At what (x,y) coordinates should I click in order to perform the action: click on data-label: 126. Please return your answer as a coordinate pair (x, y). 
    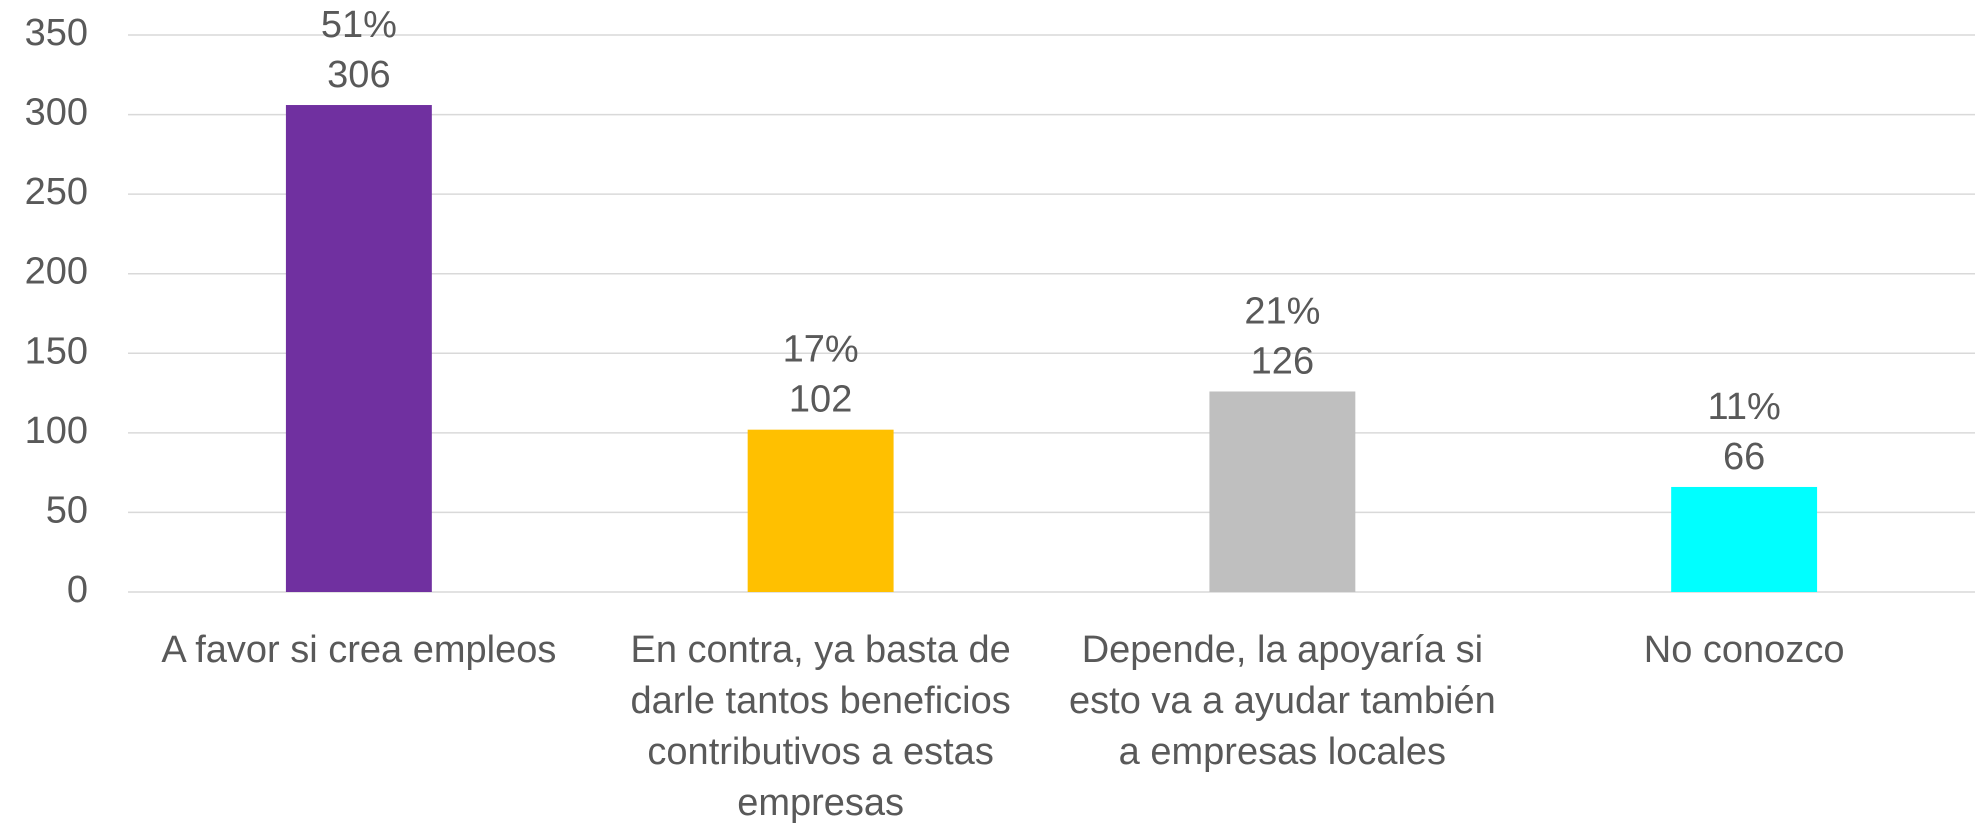
    Looking at the image, I should click on (1282, 362).